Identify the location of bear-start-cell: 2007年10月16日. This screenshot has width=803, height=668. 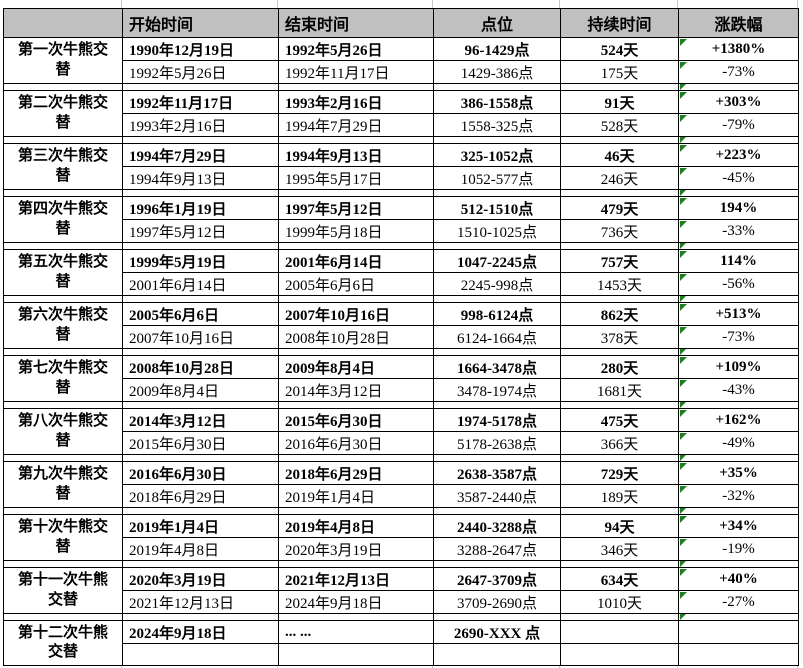
(200, 337).